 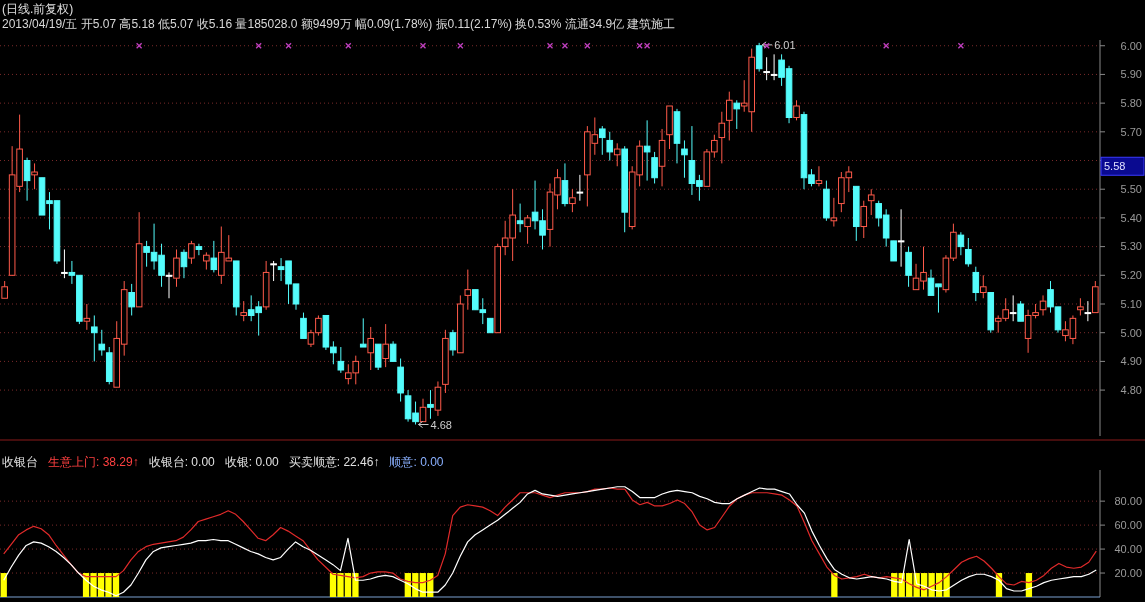 I want to click on text: 顺意: 0.00, so click(x=416, y=462).